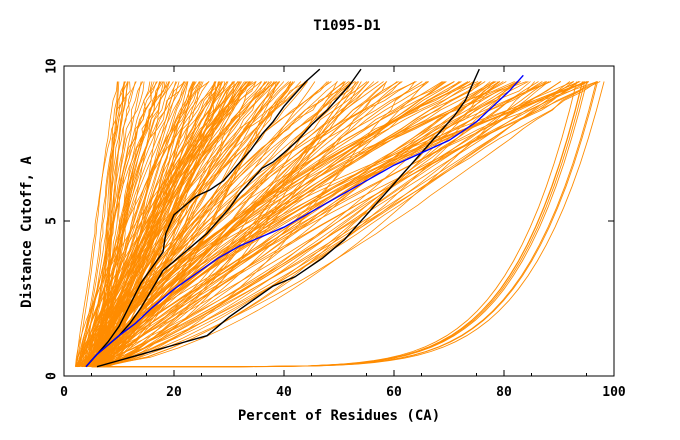  I want to click on y-tick-label: 5, so click(52, 221).